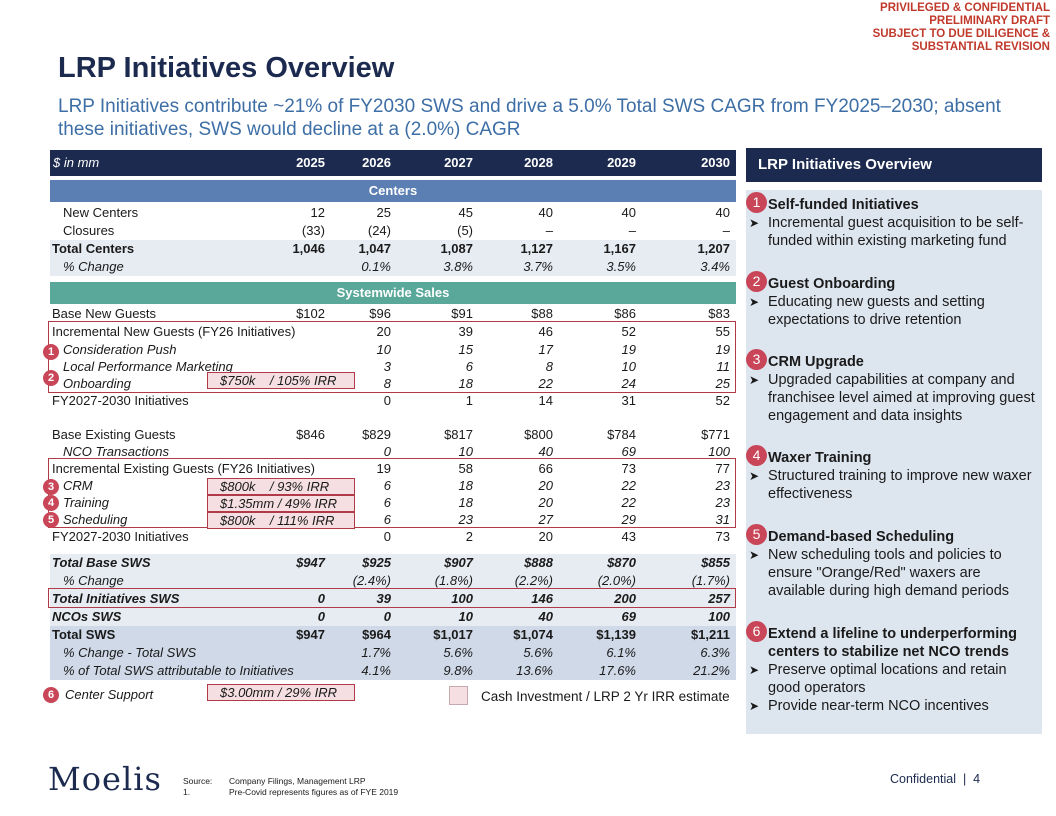  I want to click on row-label: New Centers, so click(101, 212).